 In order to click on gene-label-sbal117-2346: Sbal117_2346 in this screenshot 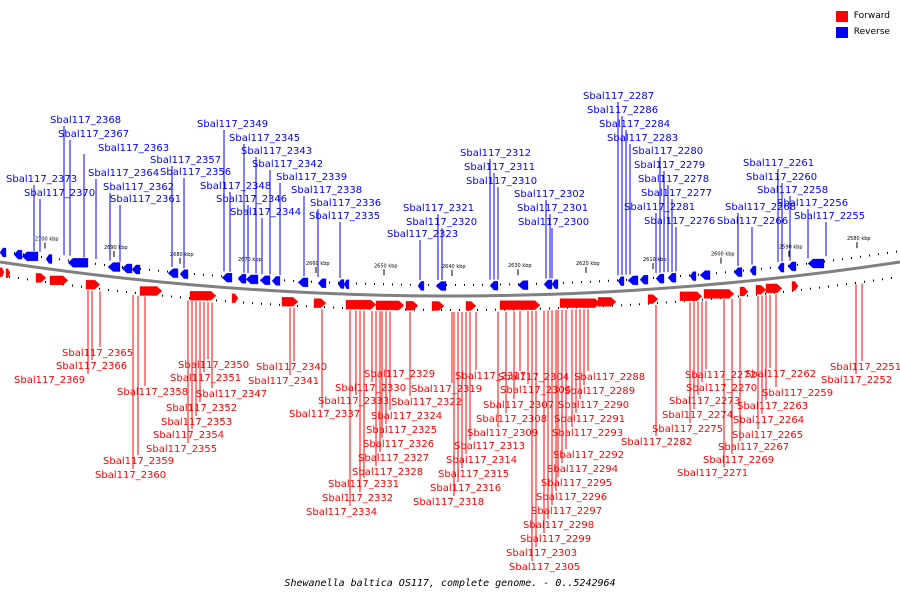, I will do `click(251, 234)`.